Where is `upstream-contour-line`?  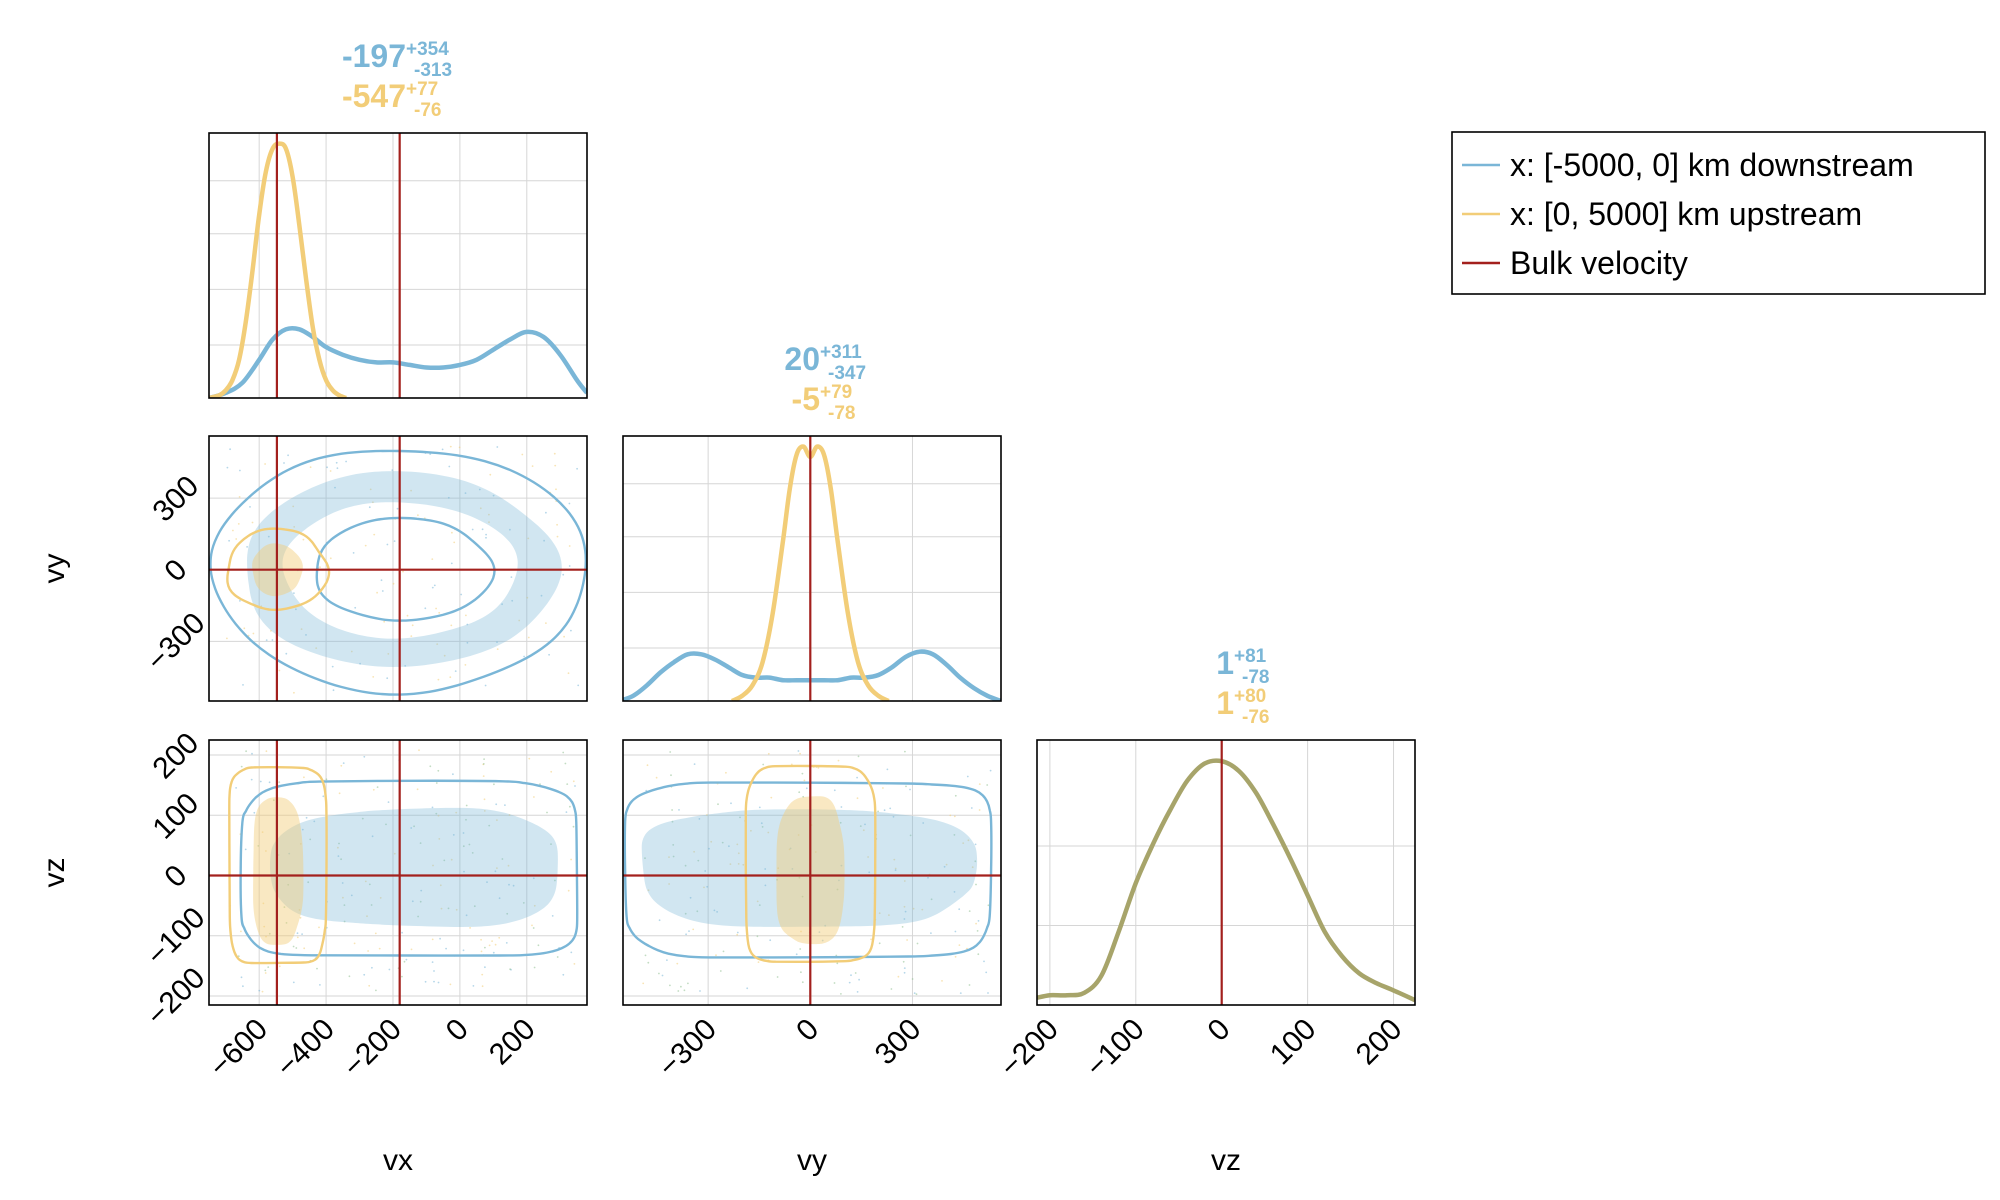 upstream-contour-line is located at coordinates (278, 865).